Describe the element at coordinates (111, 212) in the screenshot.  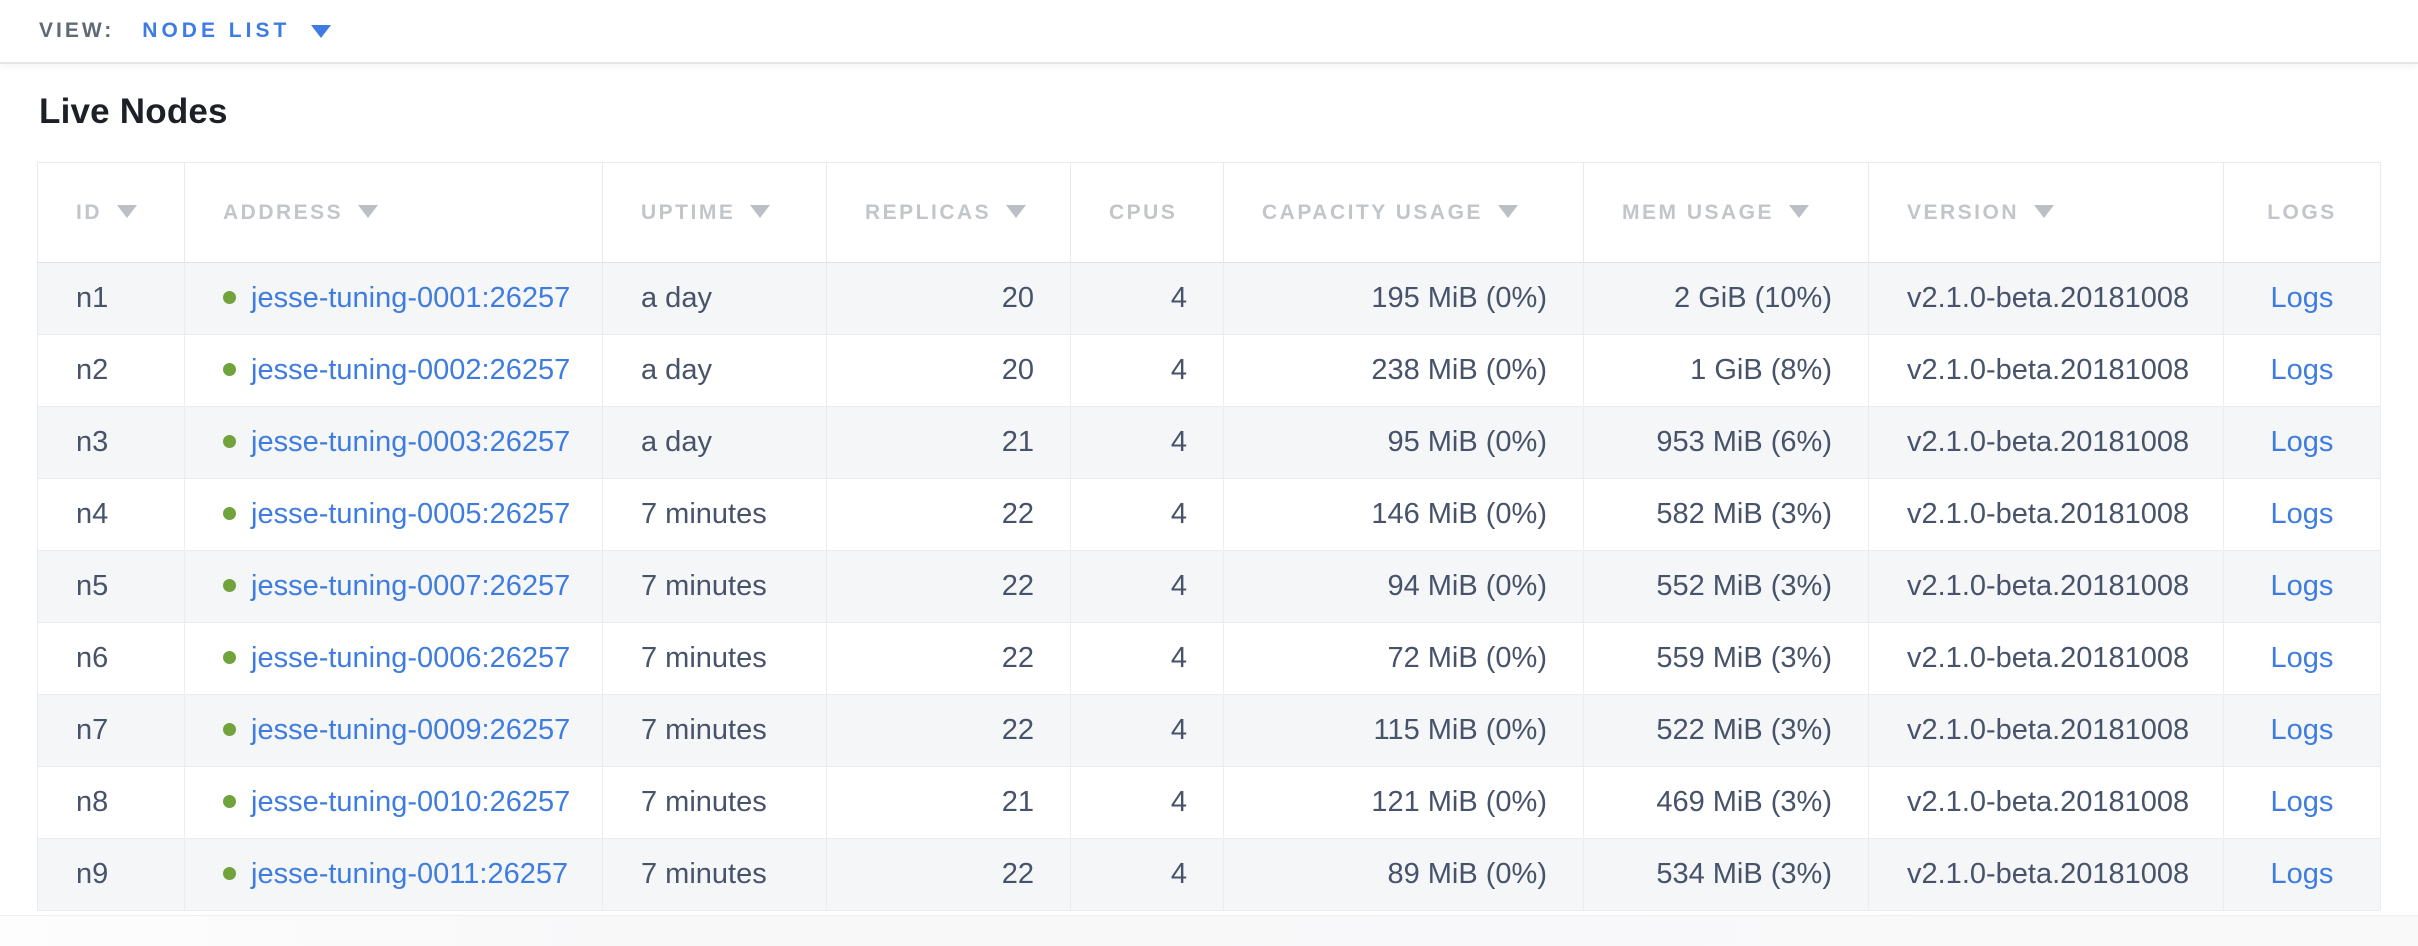
I see `column-header-id: ID` at that location.